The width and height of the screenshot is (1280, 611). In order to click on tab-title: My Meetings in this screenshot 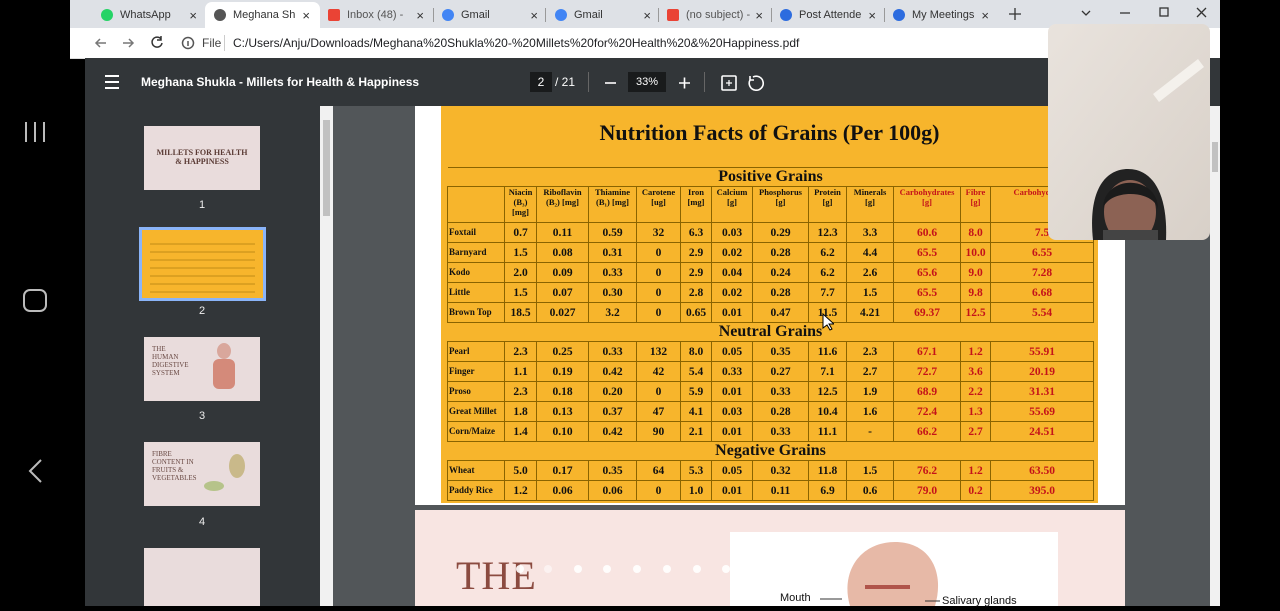, I will do `click(943, 15)`.